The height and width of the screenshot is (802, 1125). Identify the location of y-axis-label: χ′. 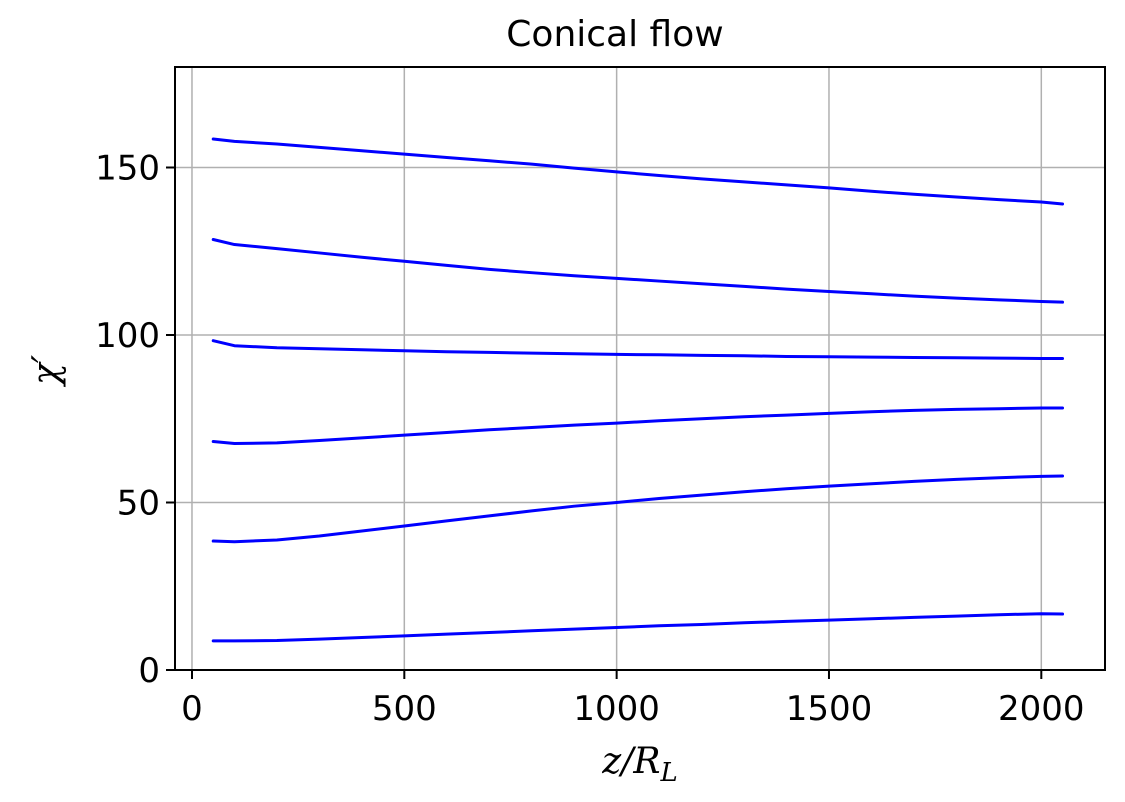
(46, 371).